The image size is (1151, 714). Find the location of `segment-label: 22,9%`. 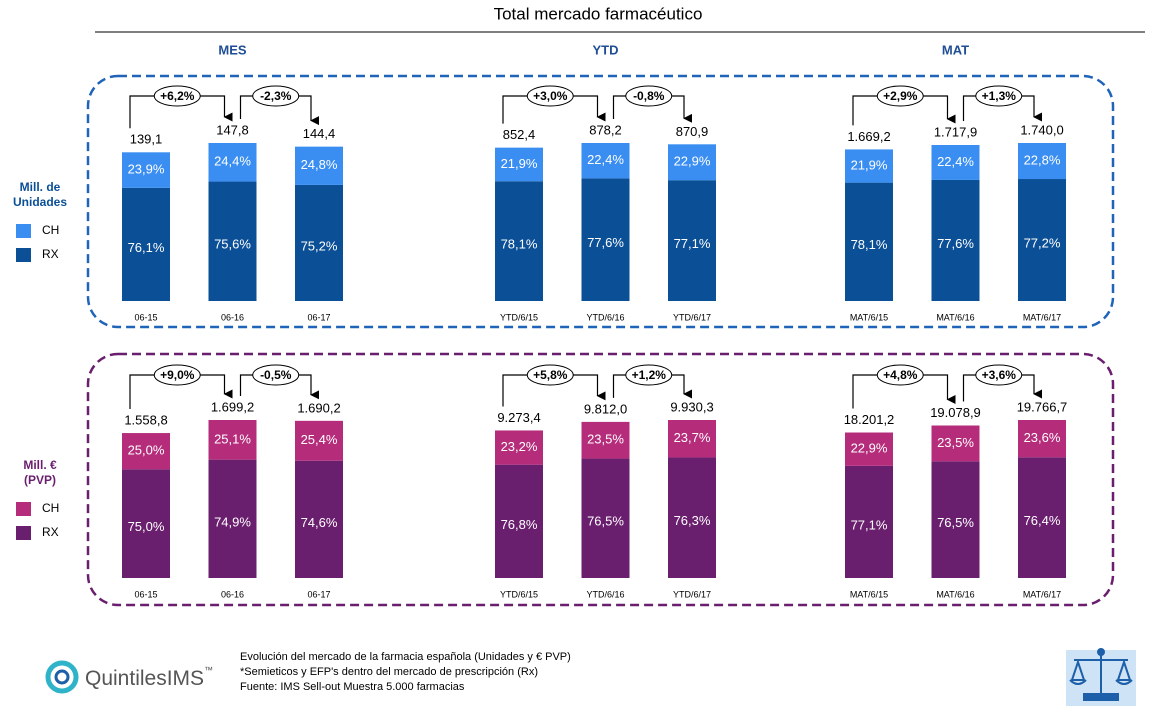

segment-label: 22,9% is located at coordinates (692, 161).